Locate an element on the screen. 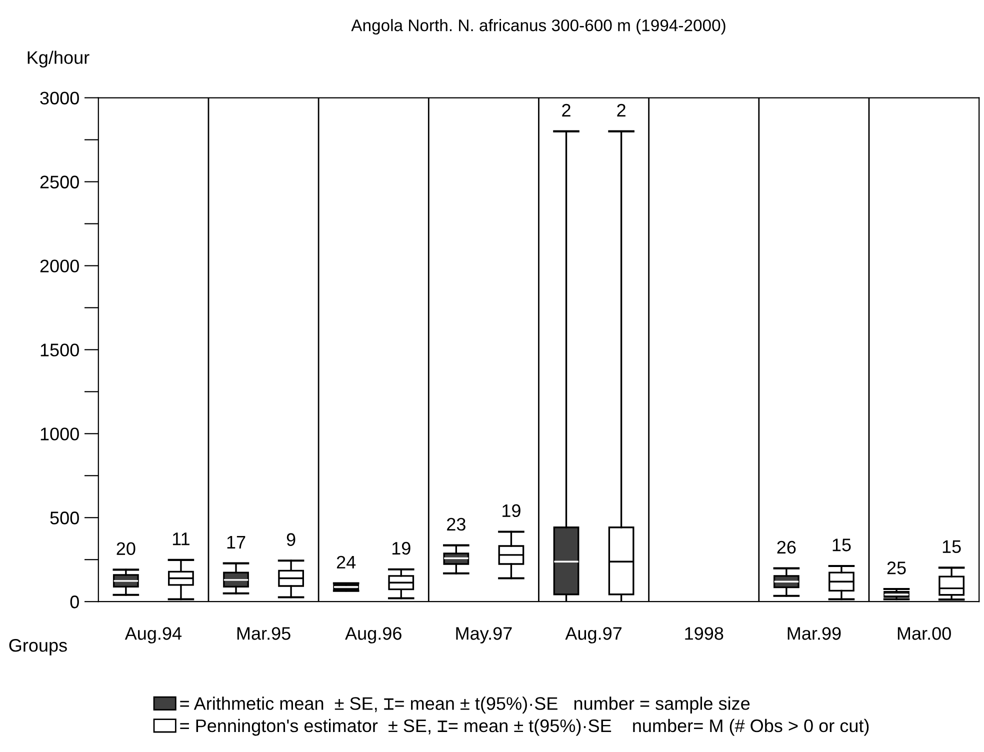  y-axis-title: Kg/hour is located at coordinates (59, 59).